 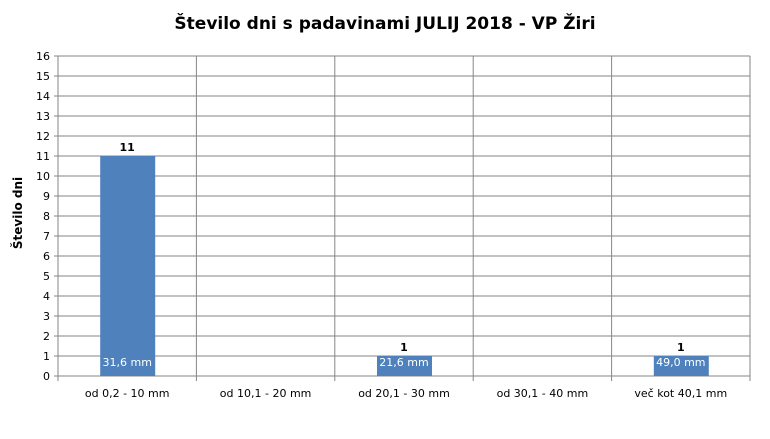 I want to click on data-label: 11, so click(x=127, y=147).